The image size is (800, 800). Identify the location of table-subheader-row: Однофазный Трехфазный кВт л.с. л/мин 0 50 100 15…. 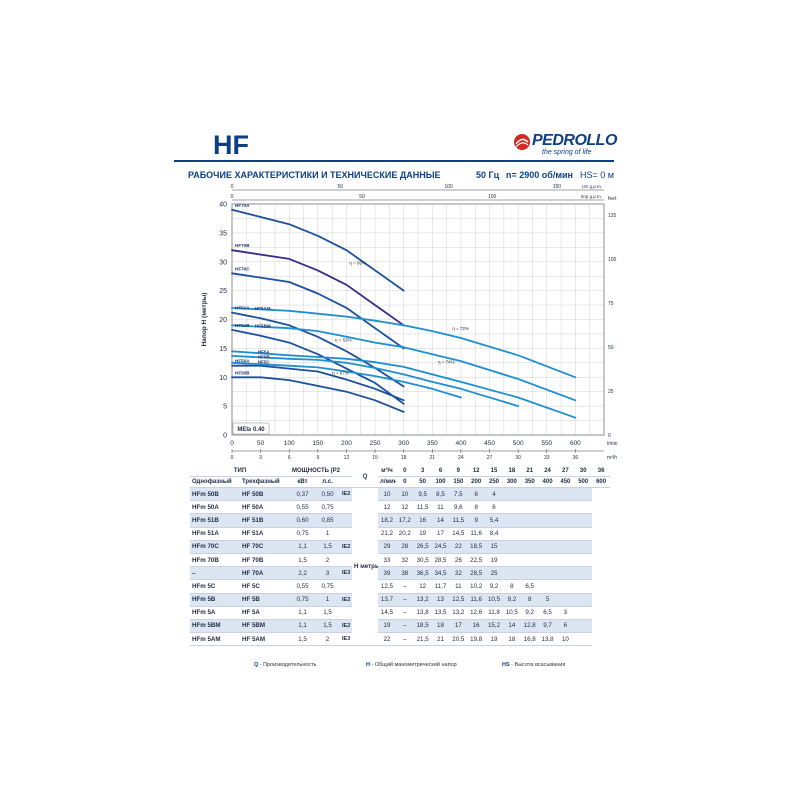
(400, 482).